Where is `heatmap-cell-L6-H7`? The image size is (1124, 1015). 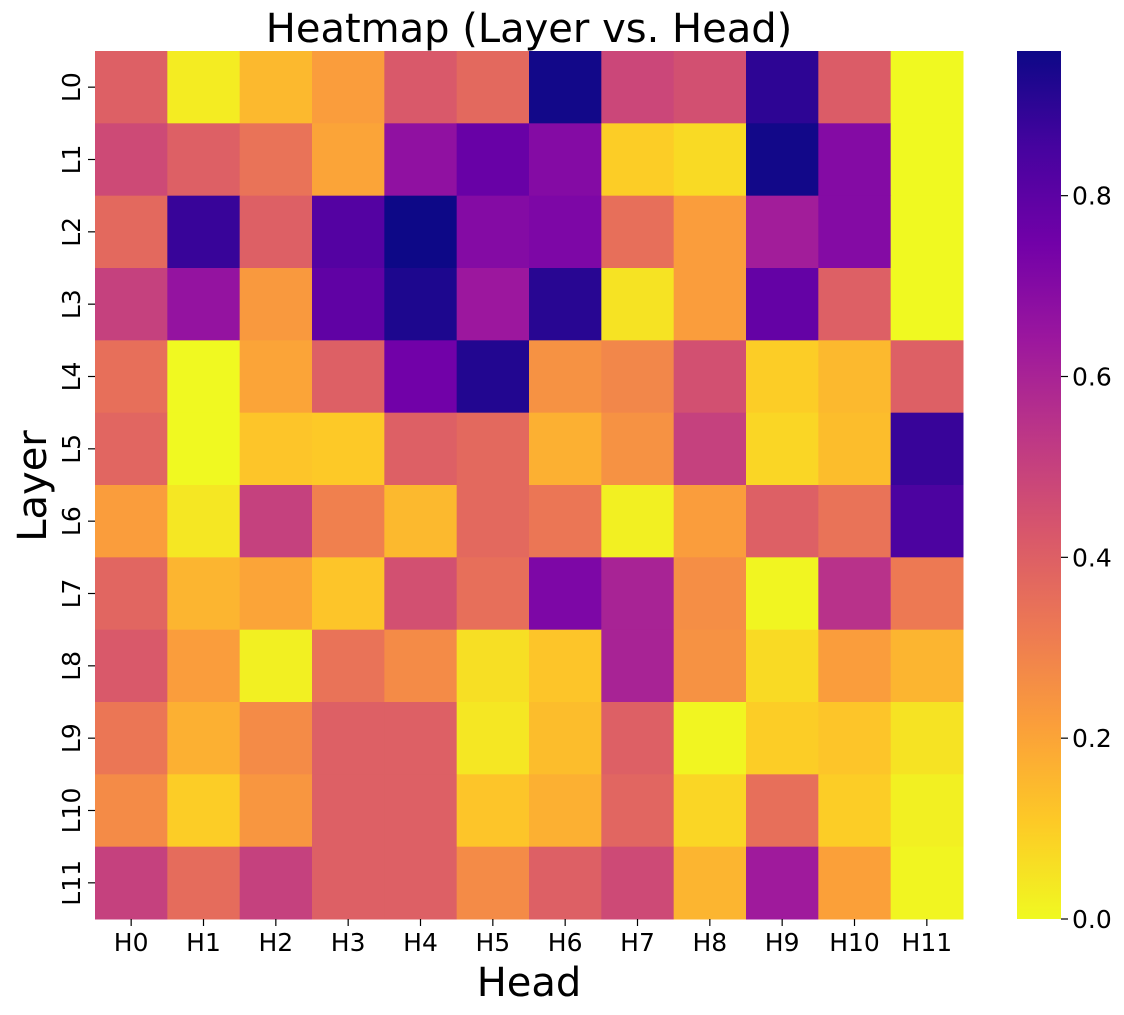 heatmap-cell-L6-H7 is located at coordinates (638, 521).